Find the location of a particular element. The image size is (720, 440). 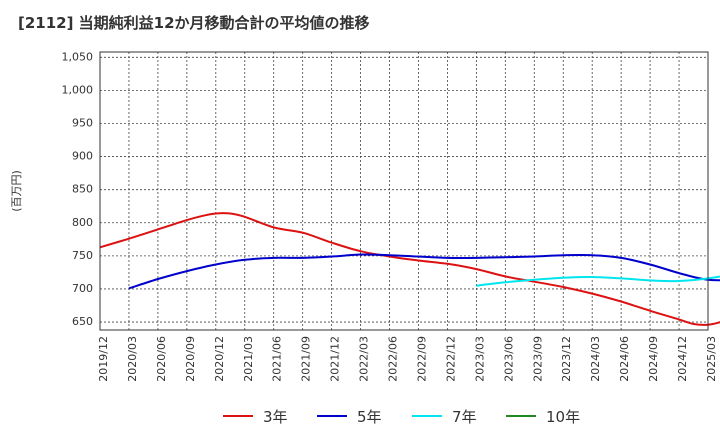

x-tick-label: 2020/06 is located at coordinates (161, 359).